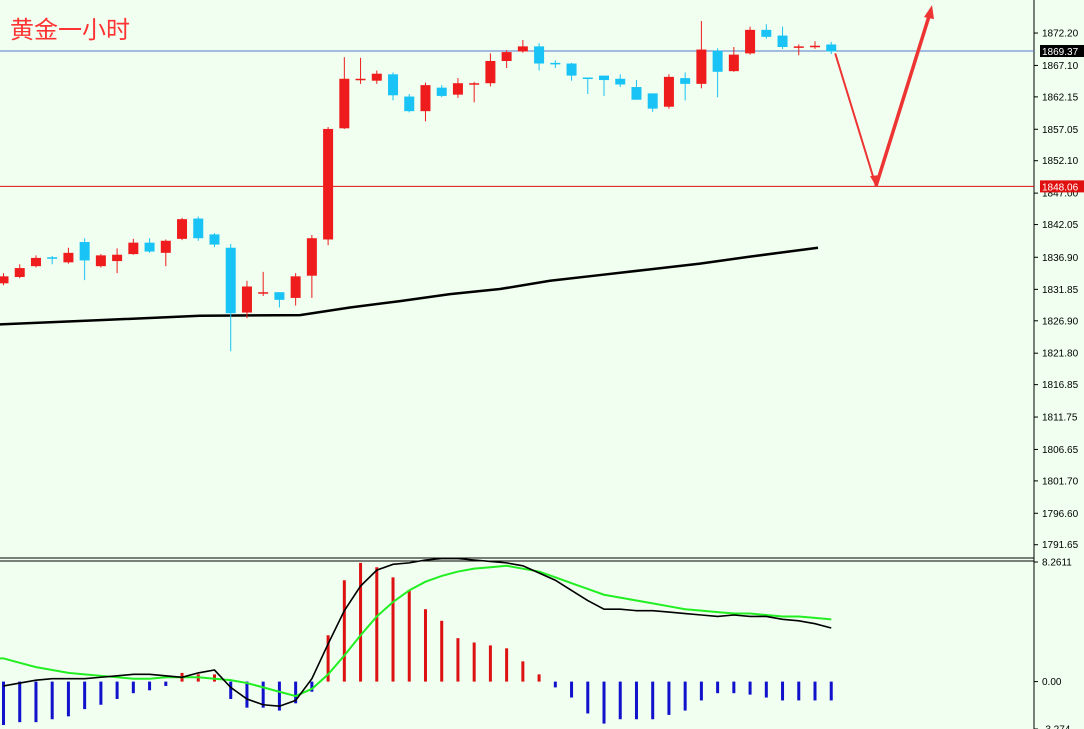 This screenshot has width=1084, height=729. I want to click on support-level-label: 1848.06, so click(1060, 187).